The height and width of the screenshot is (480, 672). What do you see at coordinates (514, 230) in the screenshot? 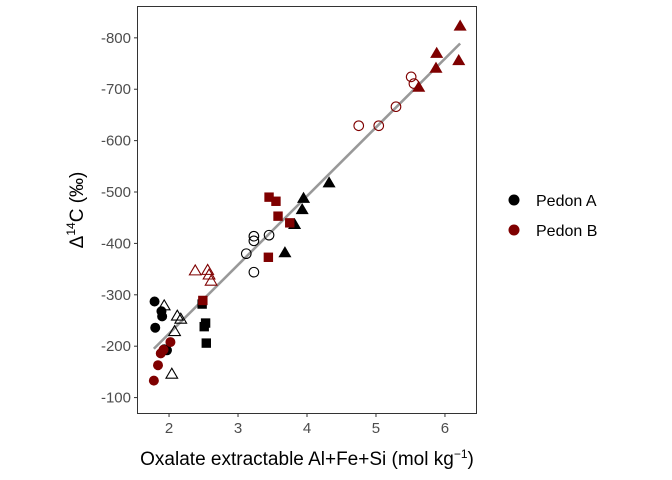
I see `legend-key-pedon-b` at bounding box center [514, 230].